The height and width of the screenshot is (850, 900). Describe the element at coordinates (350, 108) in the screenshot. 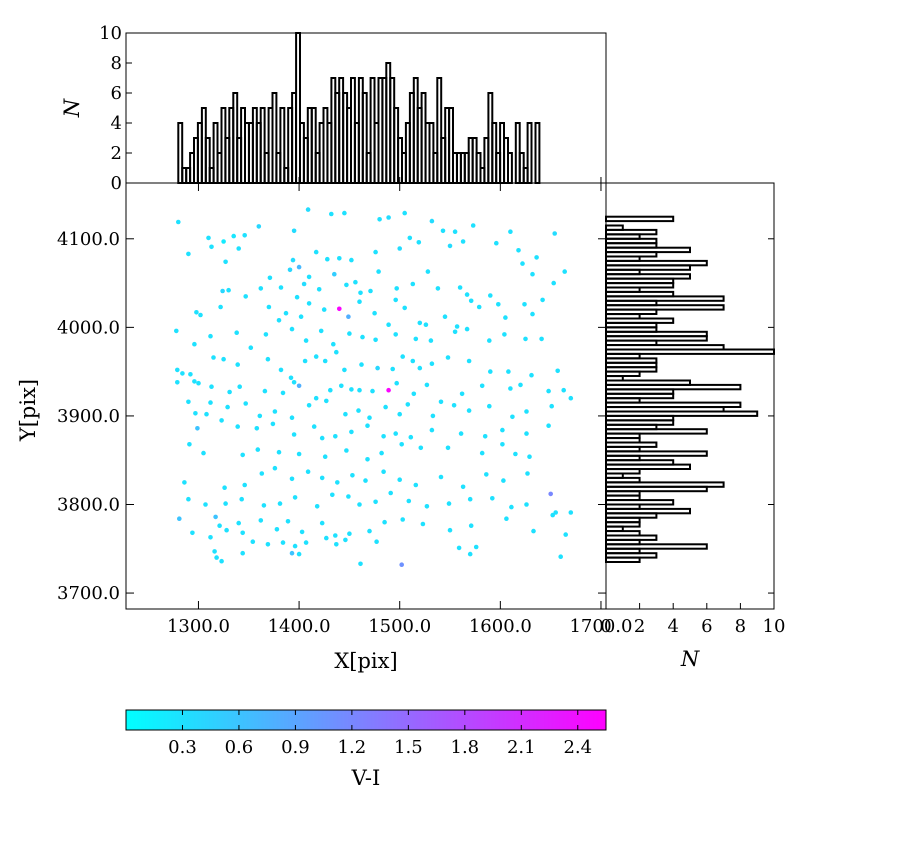

I see `top-histogram-y-ticks: 0 2 4 6 8 10` at that location.